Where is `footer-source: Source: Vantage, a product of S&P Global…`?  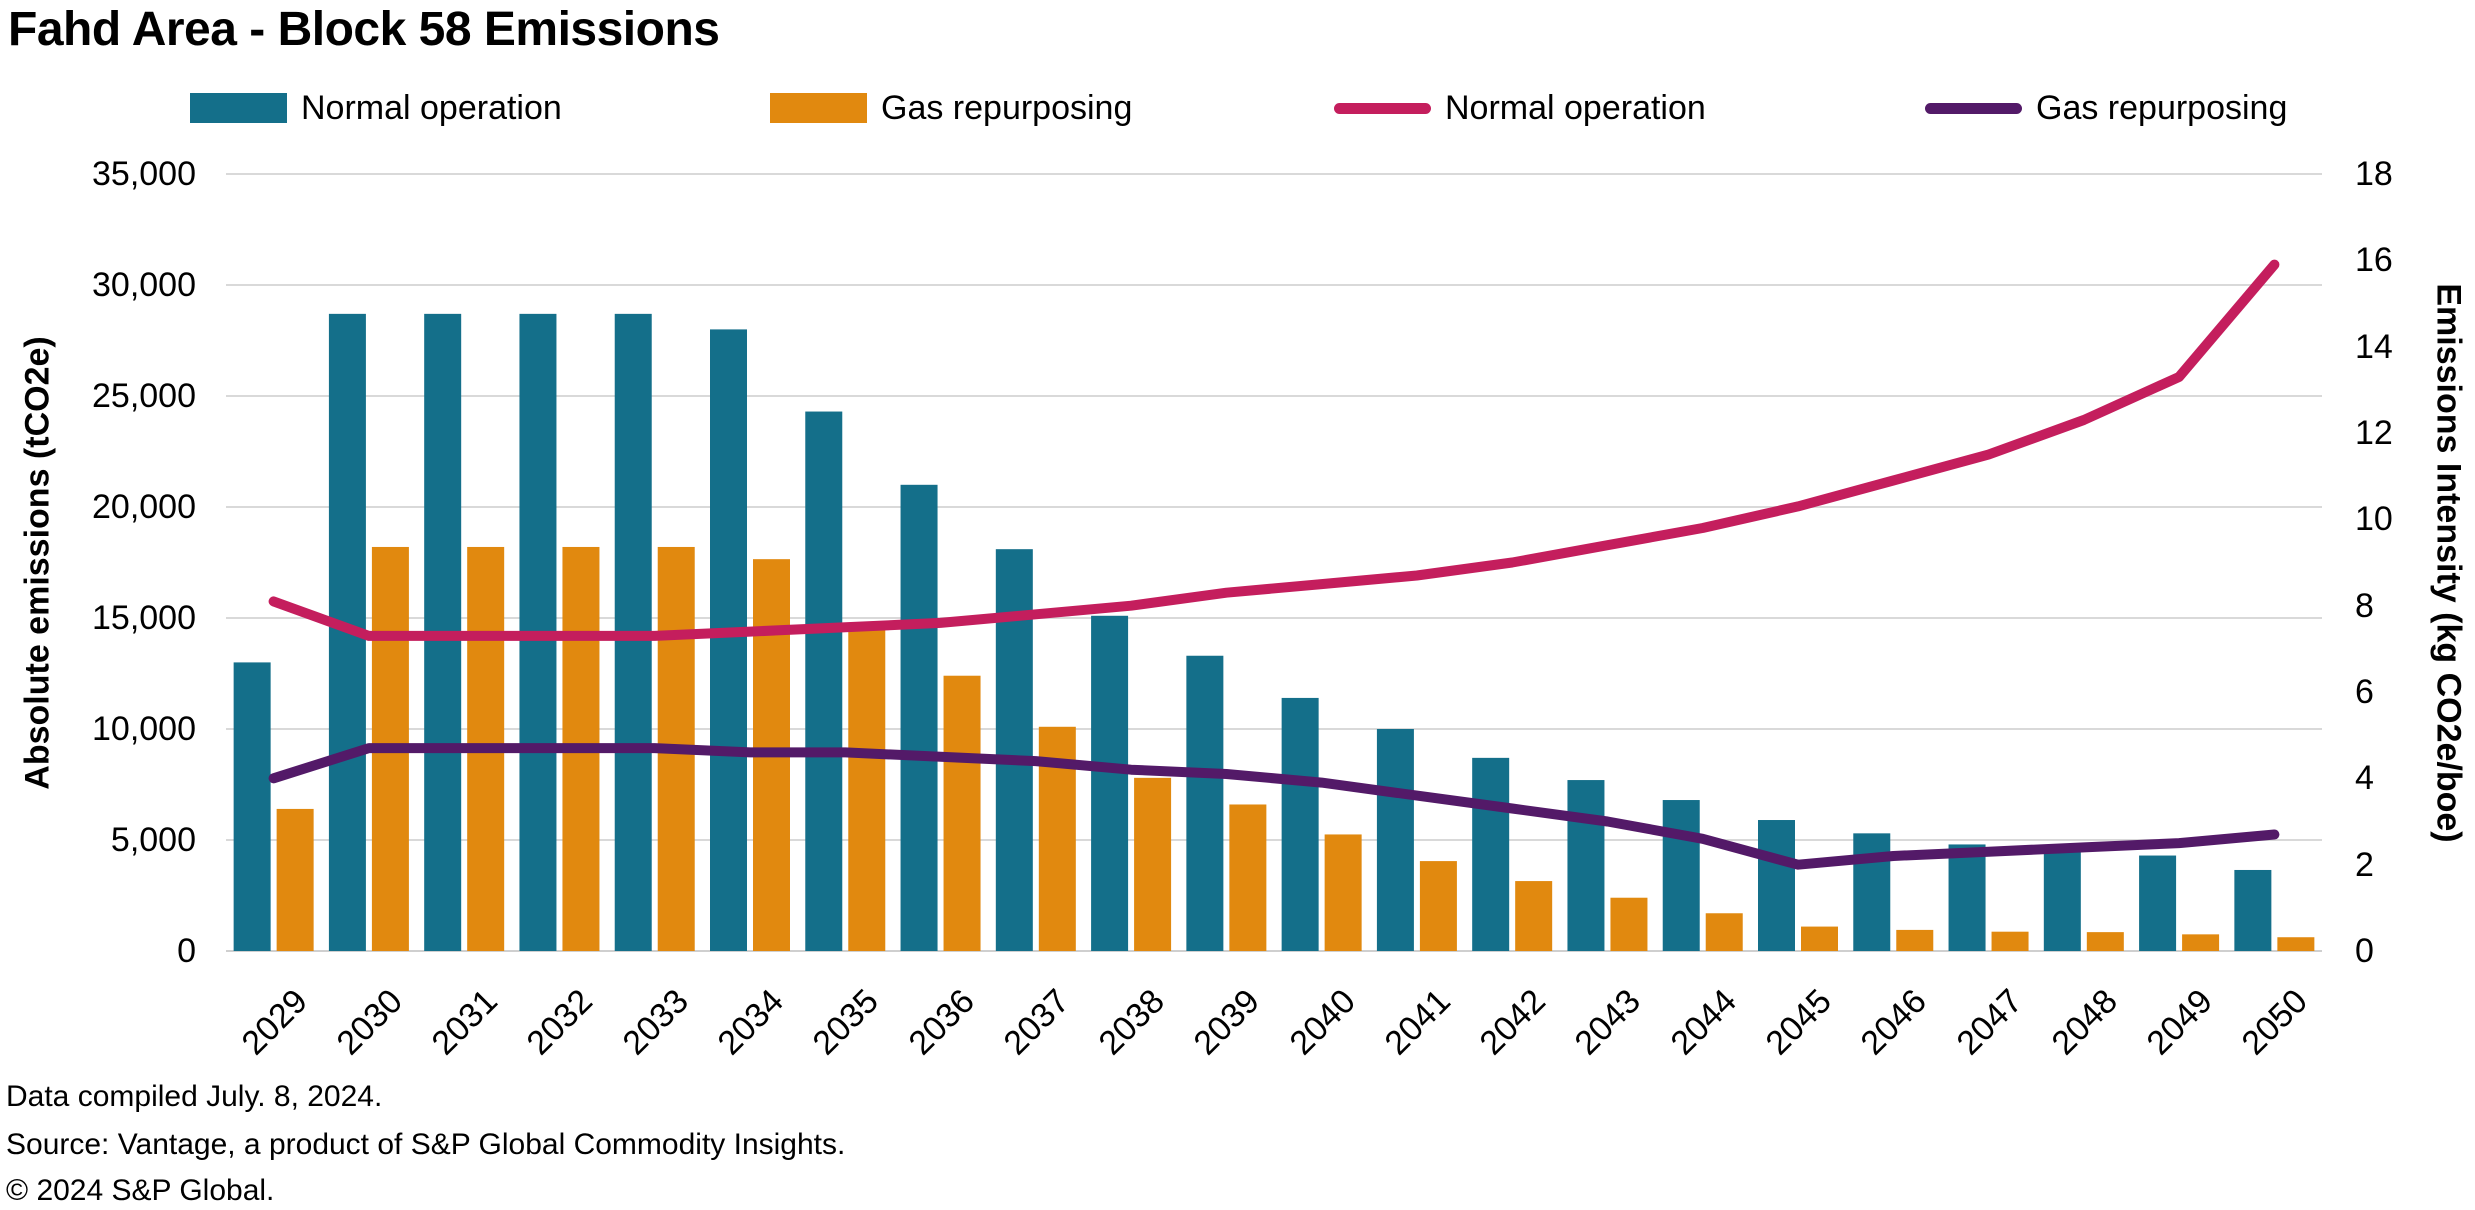 footer-source: Source: Vantage, a product of S&P Global… is located at coordinates (426, 1144).